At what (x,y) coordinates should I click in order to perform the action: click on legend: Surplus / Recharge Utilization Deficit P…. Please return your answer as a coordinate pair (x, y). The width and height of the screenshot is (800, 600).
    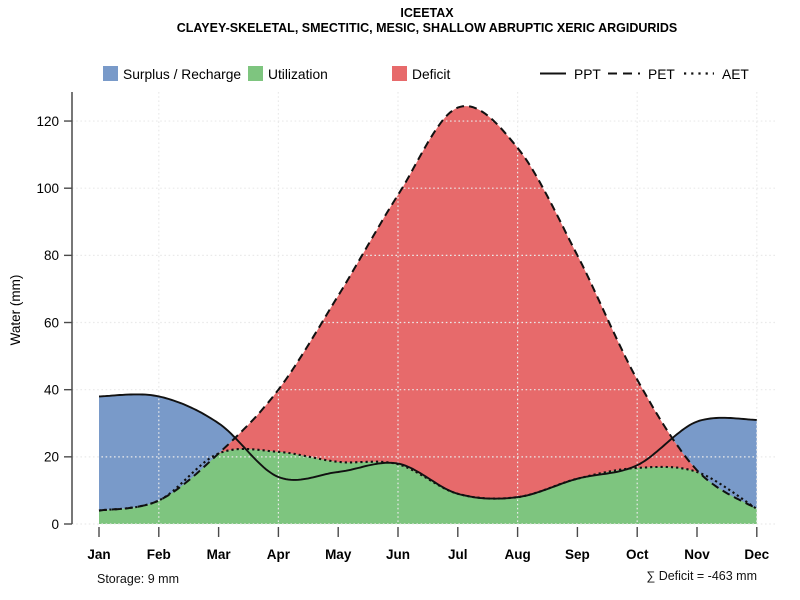
    Looking at the image, I should click on (426, 74).